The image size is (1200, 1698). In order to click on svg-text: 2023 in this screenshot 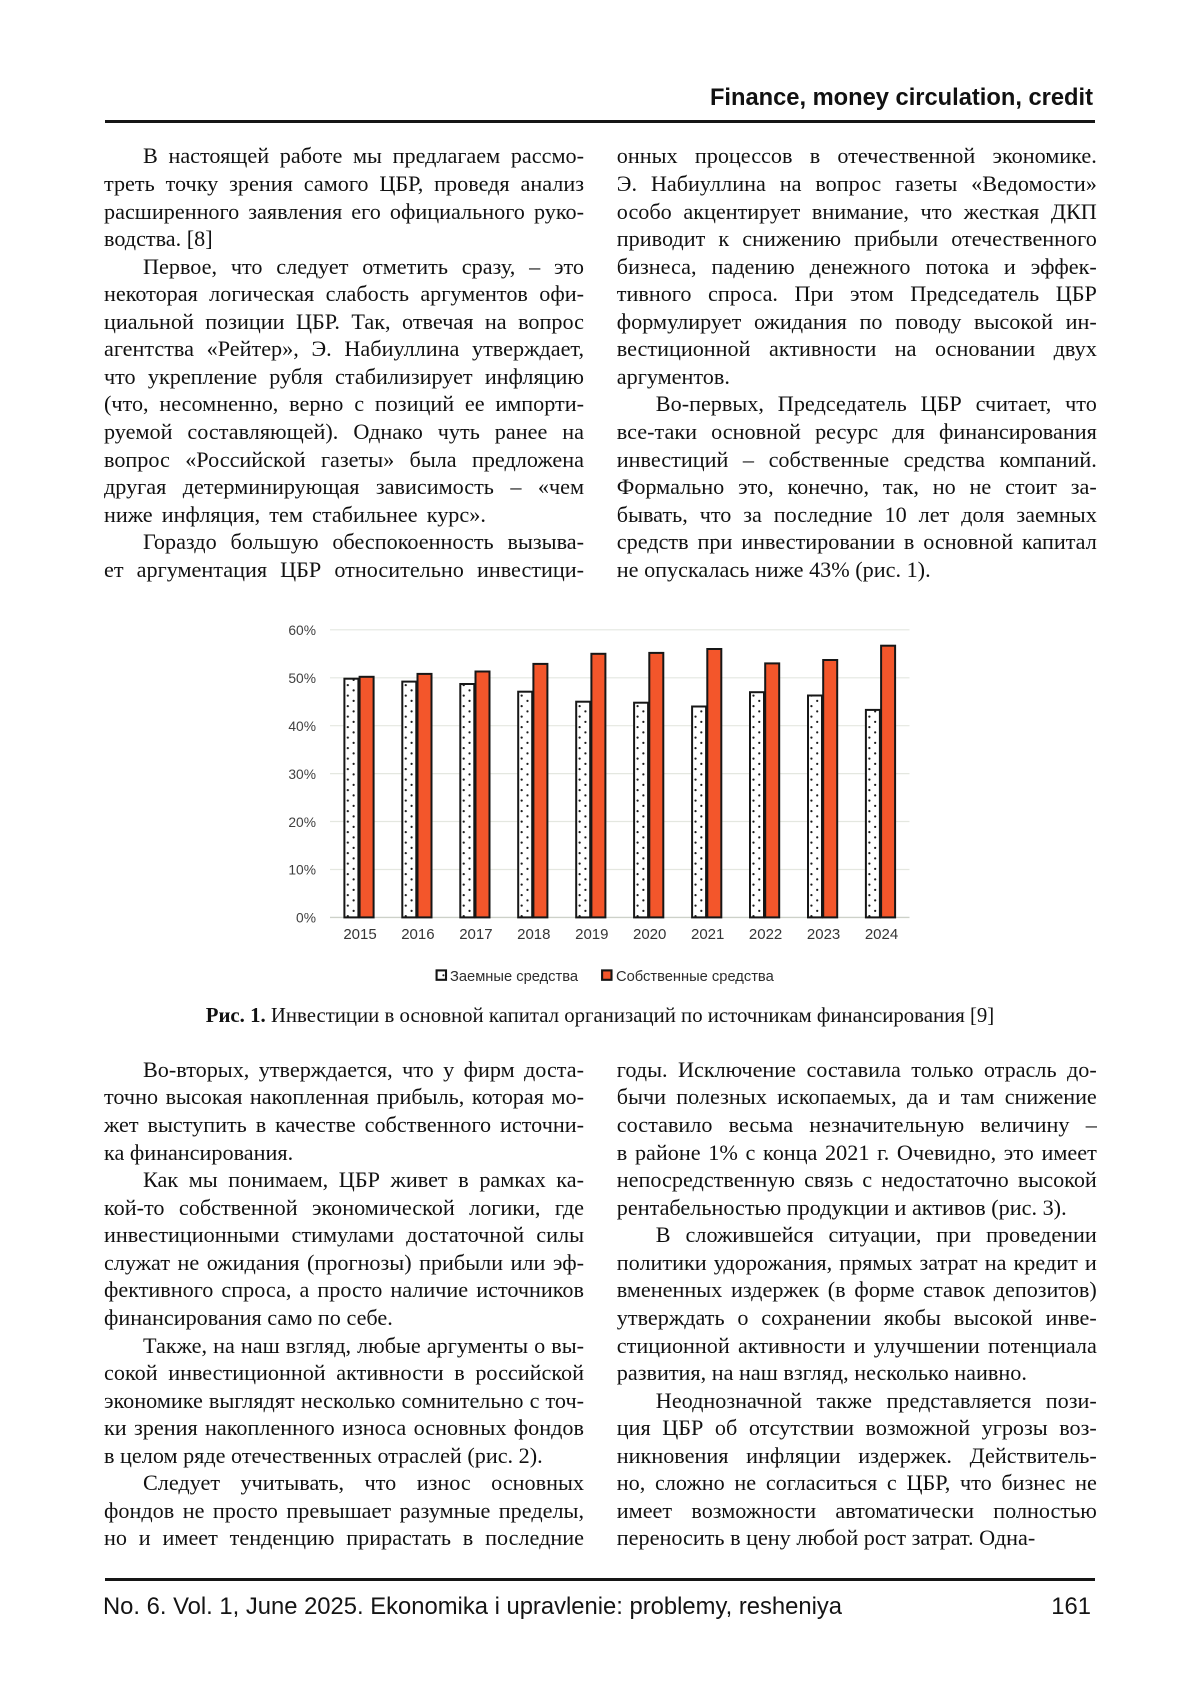, I will do `click(823, 934)`.